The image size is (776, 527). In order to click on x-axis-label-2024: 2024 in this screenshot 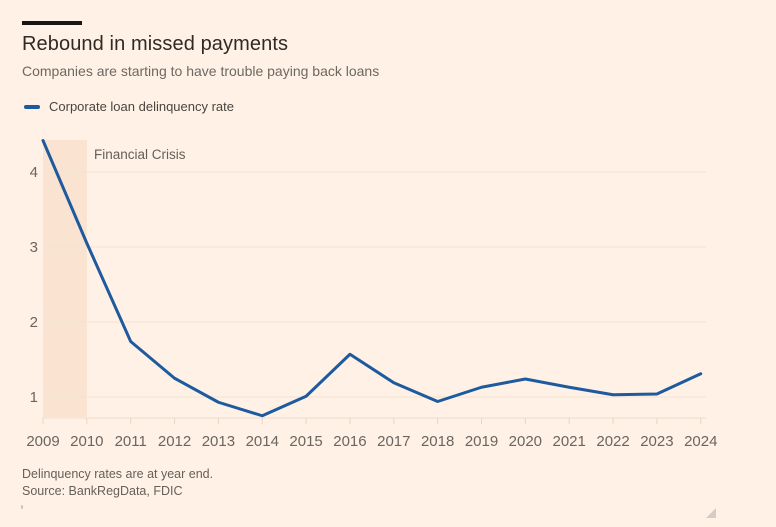, I will do `click(700, 441)`.